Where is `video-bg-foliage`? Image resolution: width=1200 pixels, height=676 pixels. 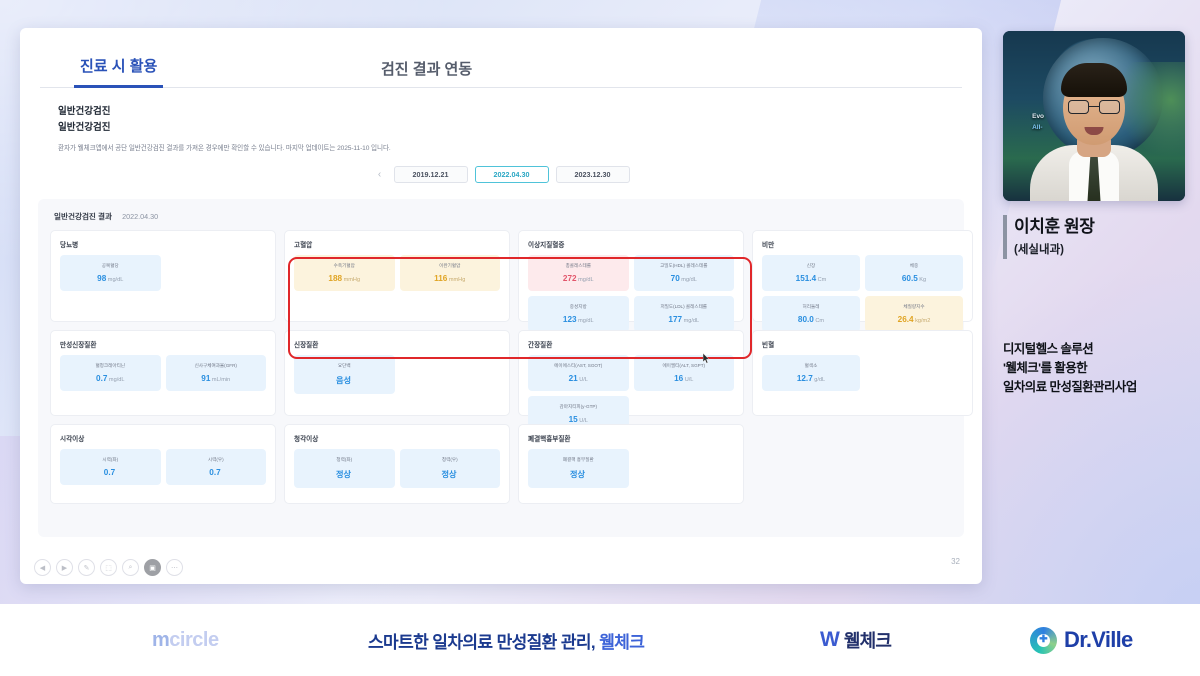 video-bg-foliage is located at coordinates (1150, 109).